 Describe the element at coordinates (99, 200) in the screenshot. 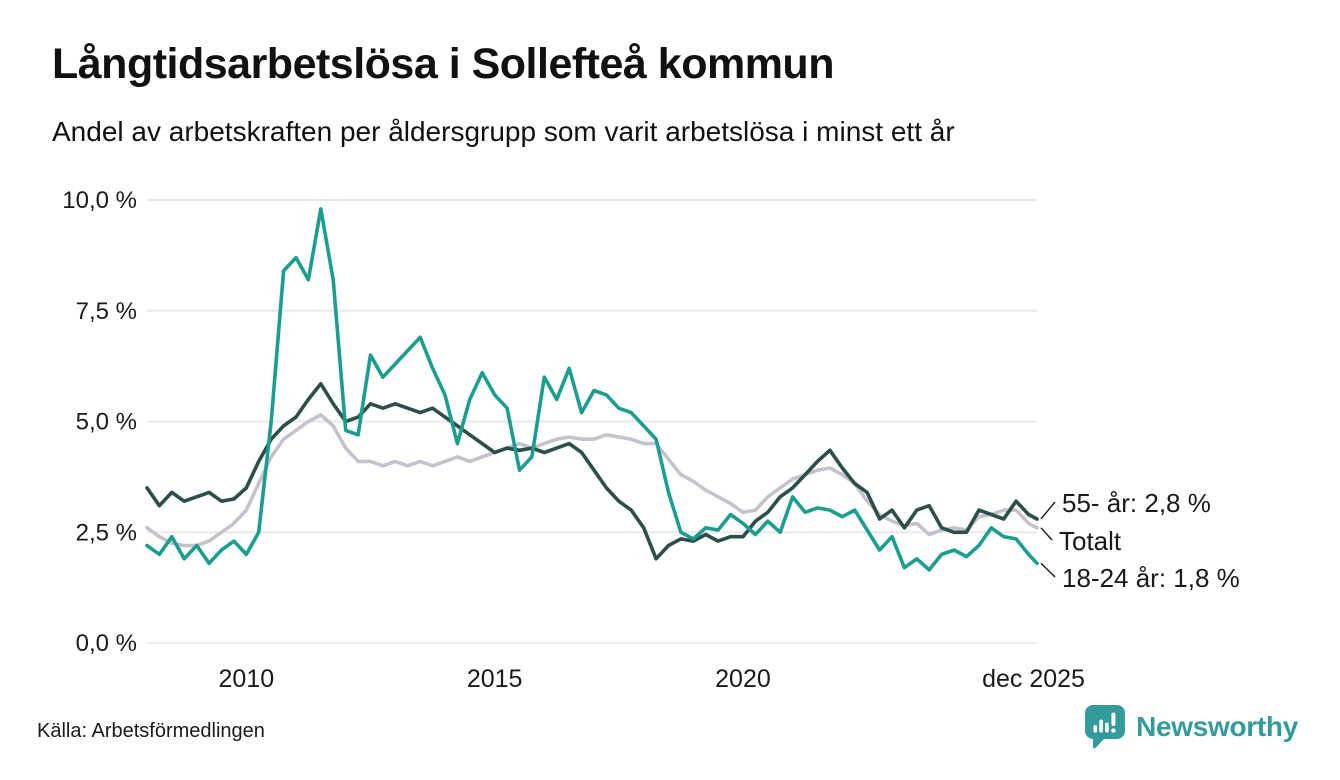

I see `y-tick-label: 10,0 %` at that location.